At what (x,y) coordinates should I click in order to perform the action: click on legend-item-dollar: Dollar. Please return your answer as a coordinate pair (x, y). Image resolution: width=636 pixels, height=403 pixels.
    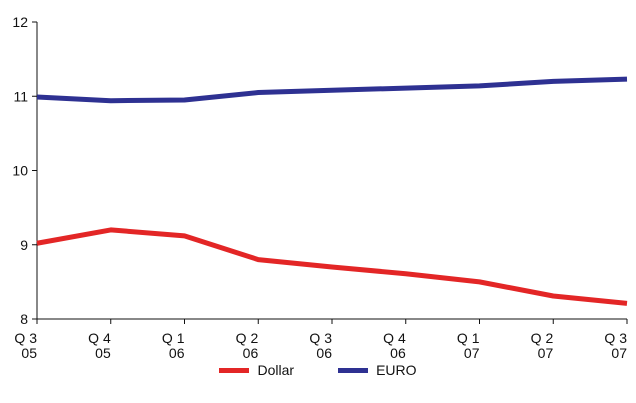
    Looking at the image, I should click on (256, 370).